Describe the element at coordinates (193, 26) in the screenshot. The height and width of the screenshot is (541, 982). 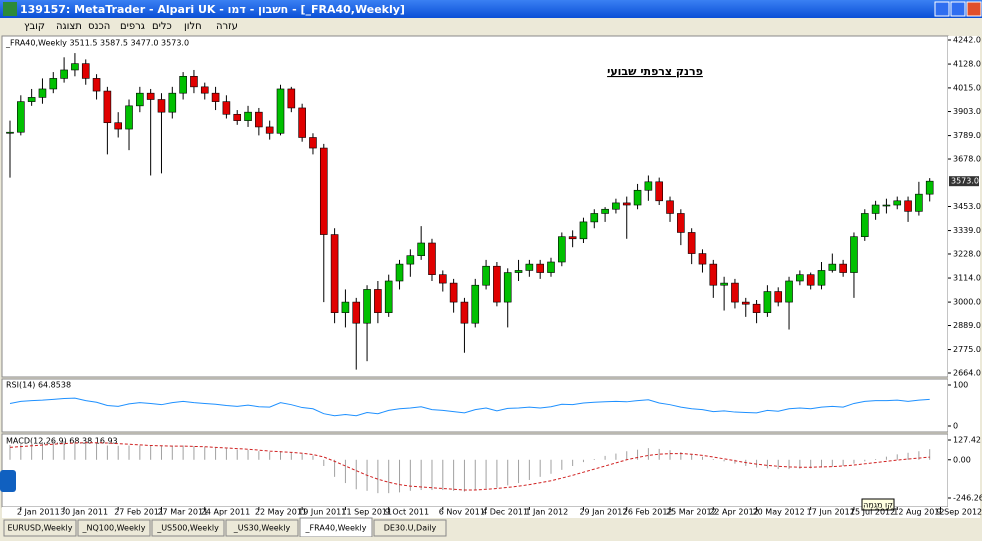
I see `menu-item: חלון` at that location.